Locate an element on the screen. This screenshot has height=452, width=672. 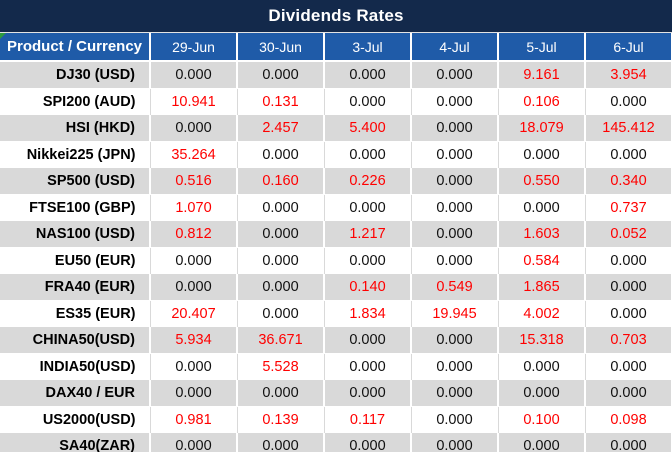
dividend-value: 0.812 is located at coordinates (194, 234).